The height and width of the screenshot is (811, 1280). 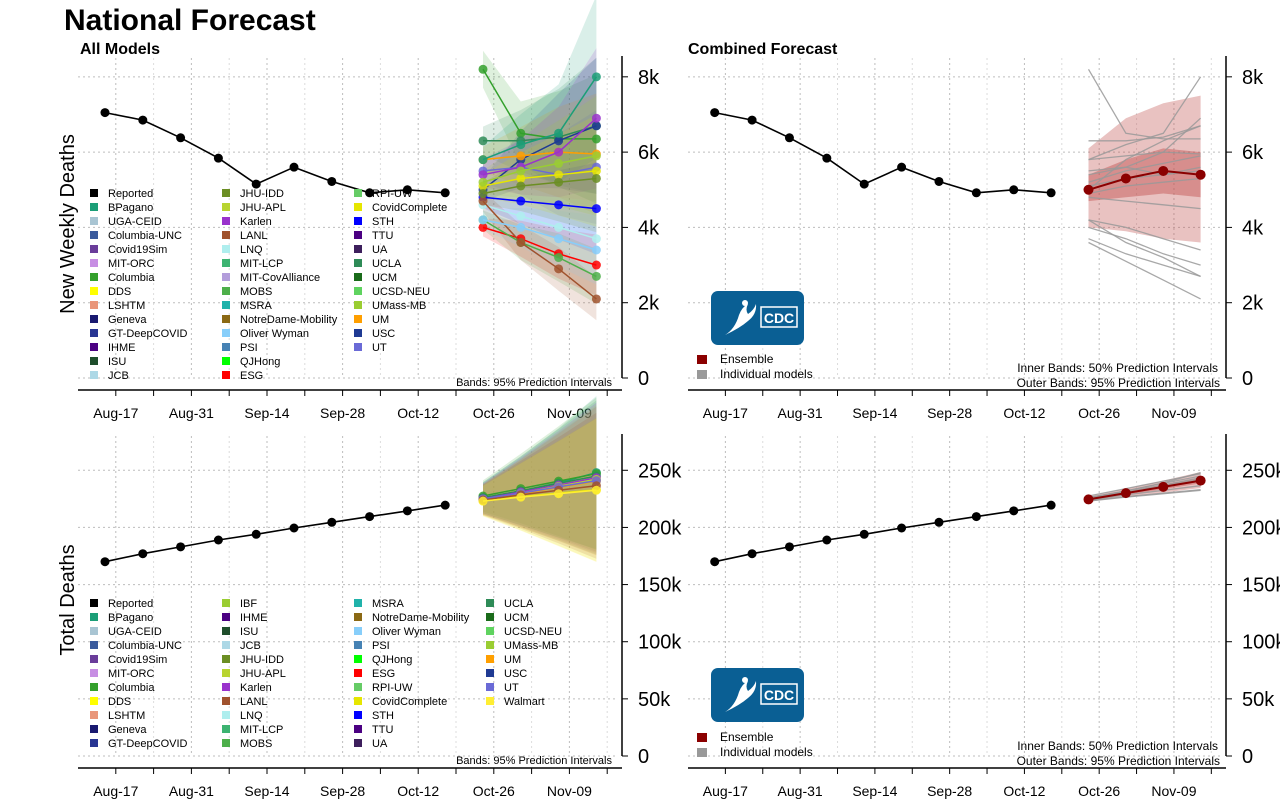 I want to click on legend-item: Columbia, so click(x=131, y=278).